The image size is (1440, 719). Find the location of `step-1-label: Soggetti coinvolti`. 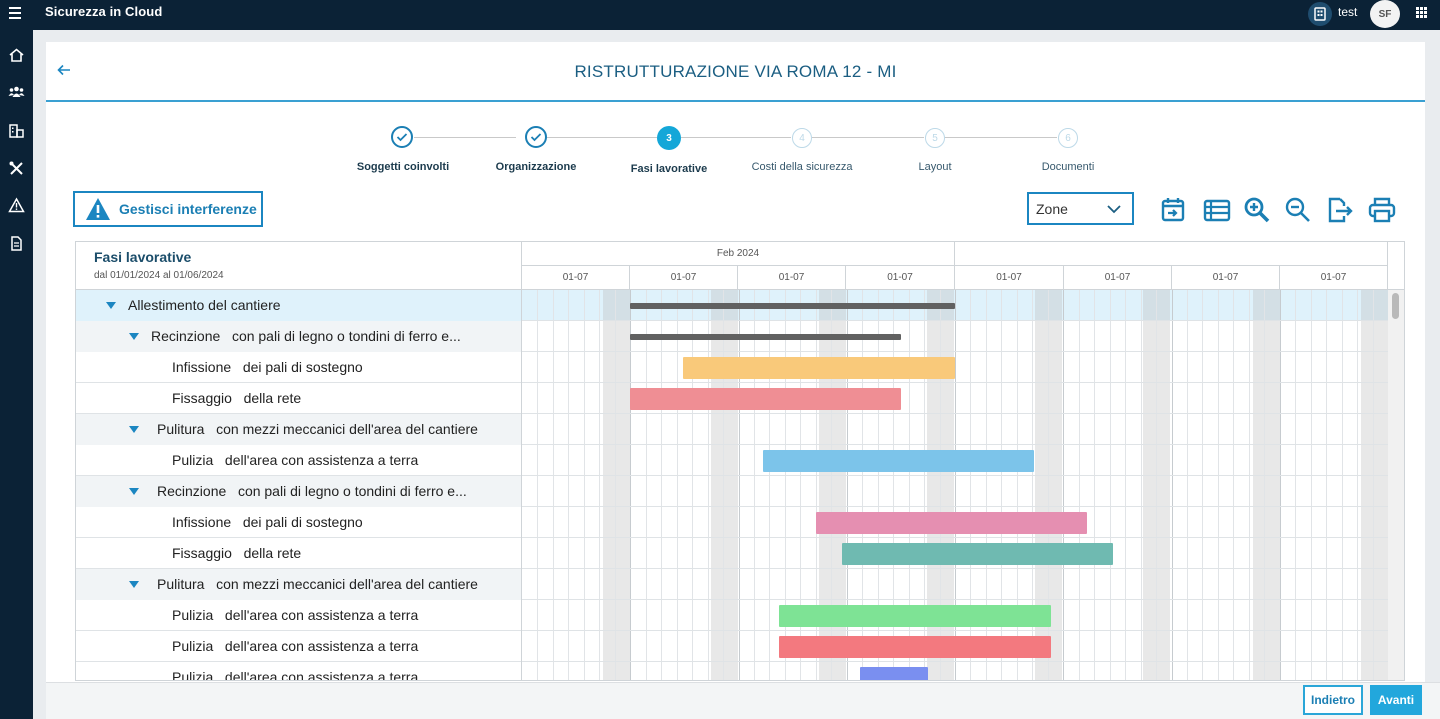

step-1-label: Soggetti coinvolti is located at coordinates (403, 167).